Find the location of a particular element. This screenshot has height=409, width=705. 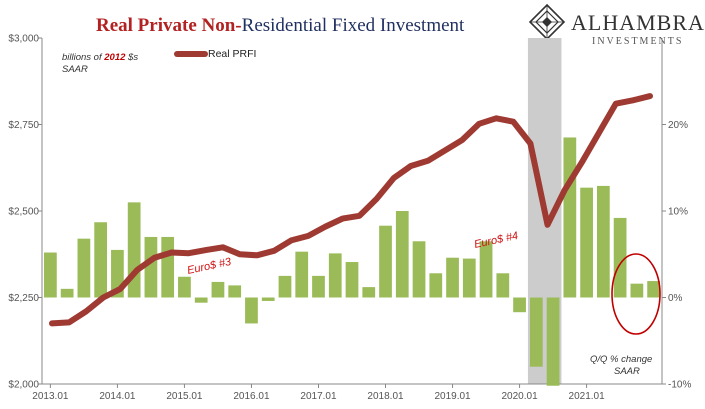

highlight-ellipse is located at coordinates (636, 294).